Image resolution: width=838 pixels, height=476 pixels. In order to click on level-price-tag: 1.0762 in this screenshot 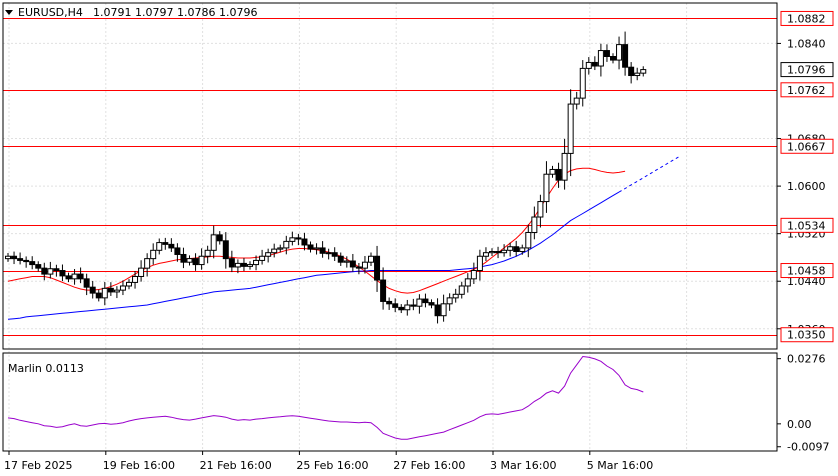, I will do `click(807, 90)`.